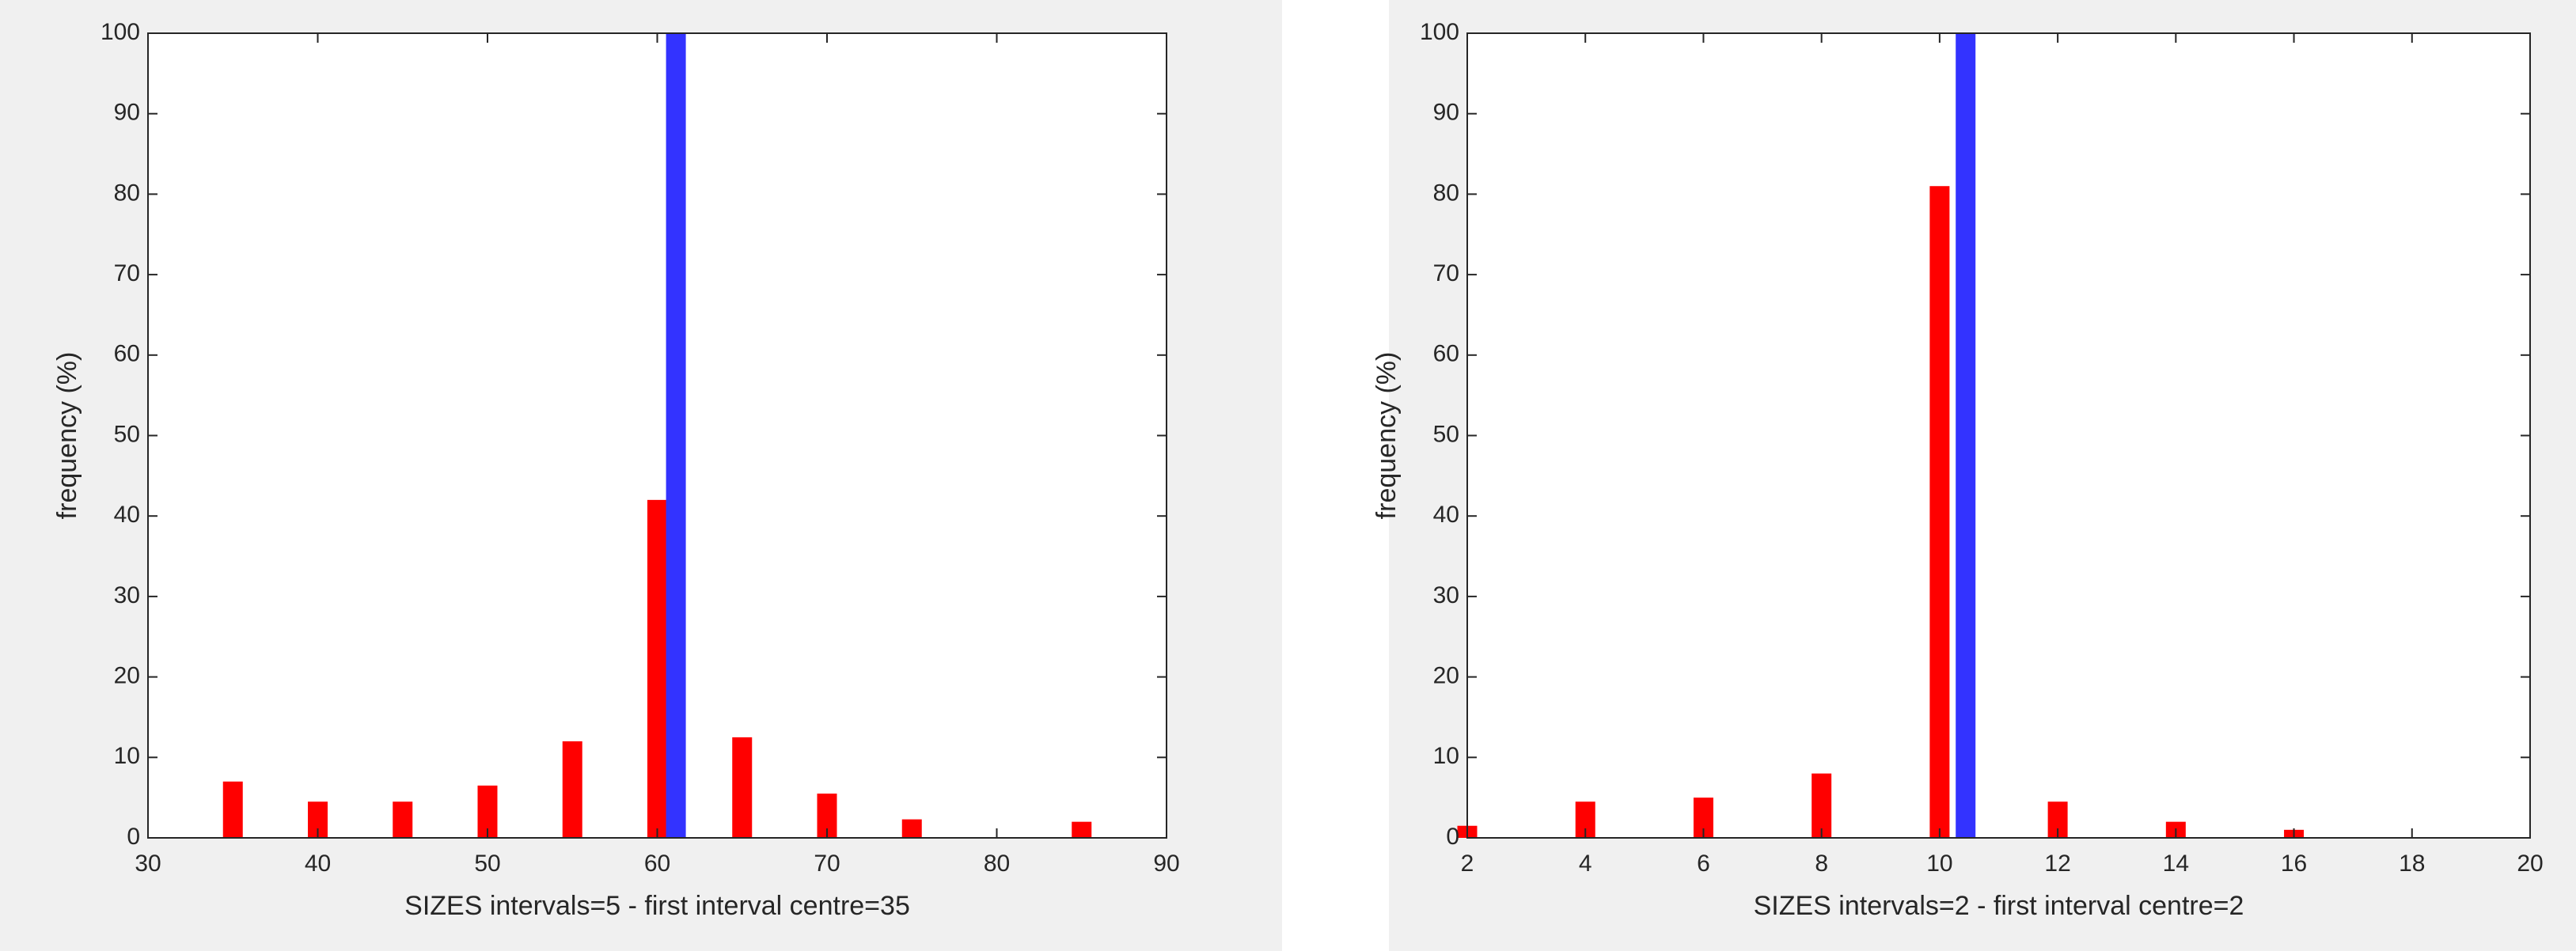 The image size is (2576, 951). What do you see at coordinates (997, 864) in the screenshot?
I see `x-tick-label: 80` at bounding box center [997, 864].